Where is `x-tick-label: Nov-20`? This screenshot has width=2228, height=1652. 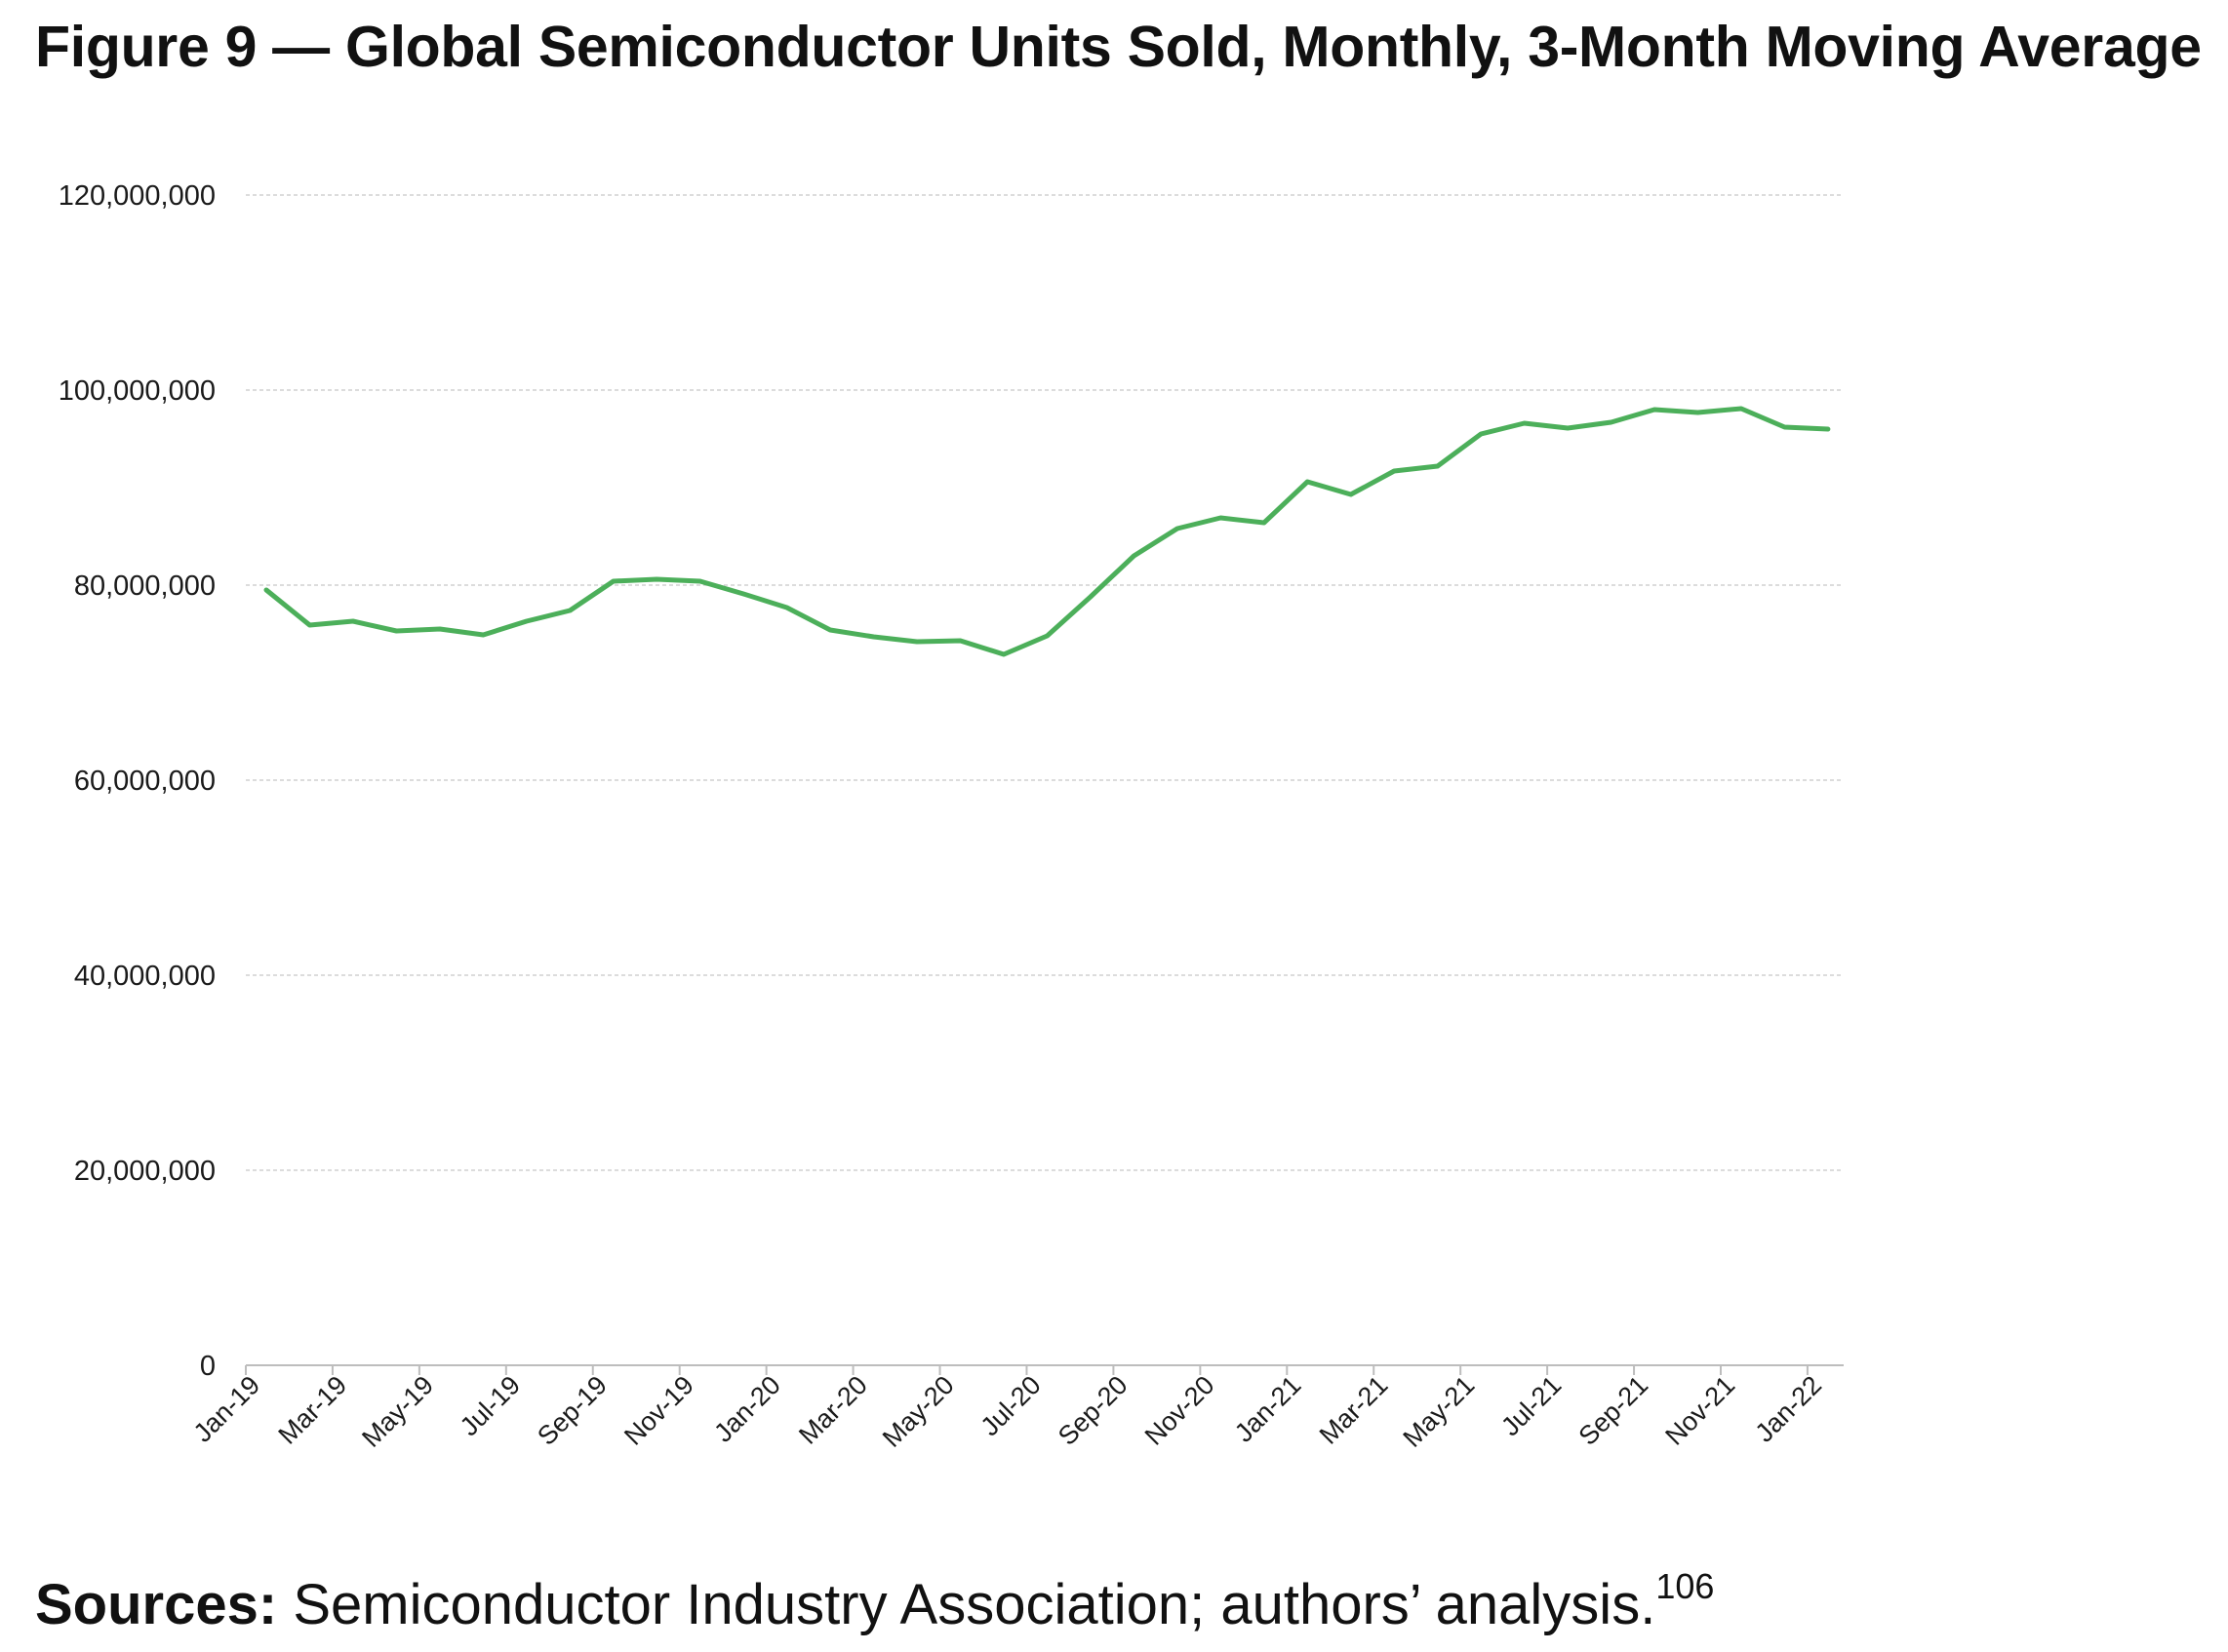 x-tick-label: Nov-20 is located at coordinates (1179, 1410).